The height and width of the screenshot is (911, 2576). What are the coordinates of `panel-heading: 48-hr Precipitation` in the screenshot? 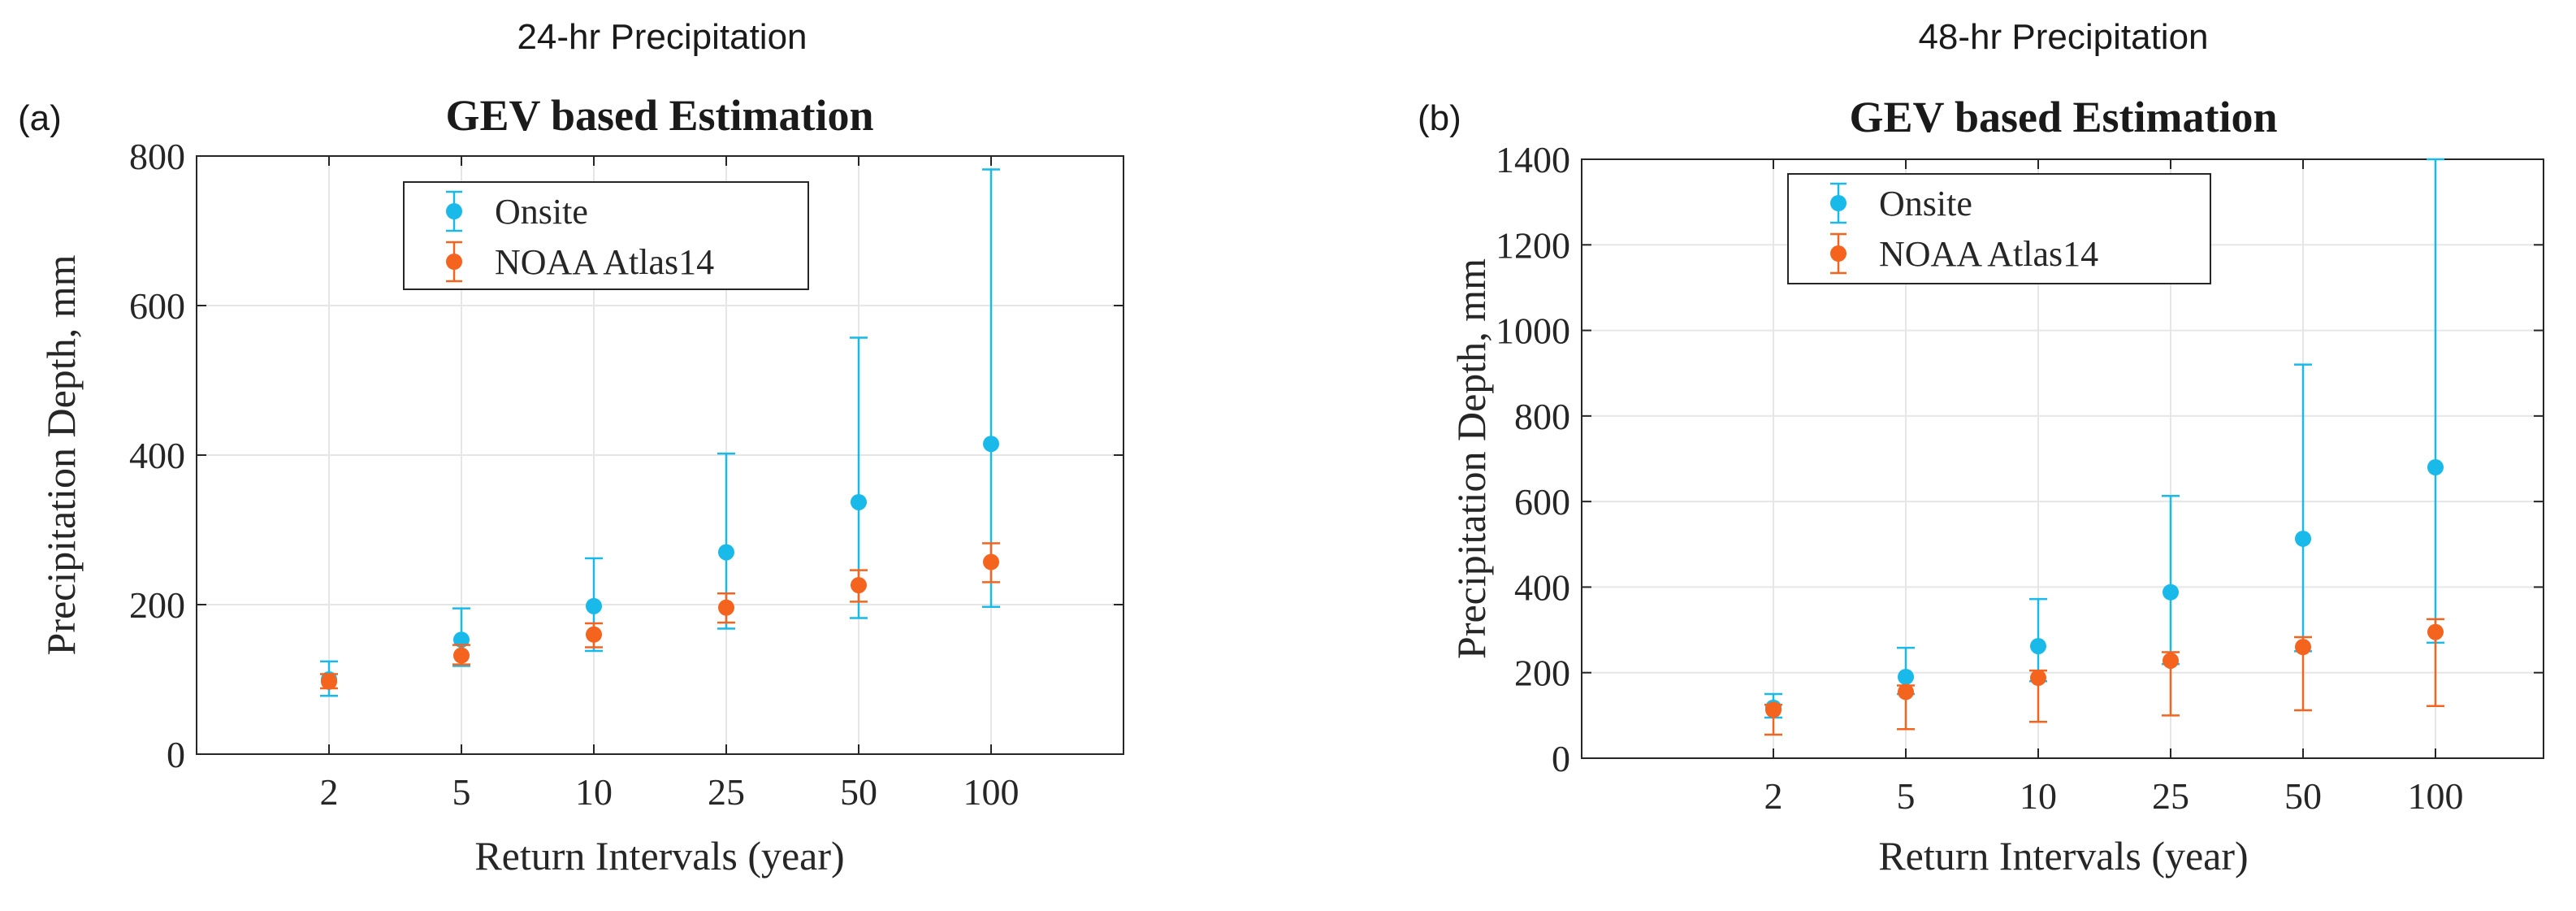 It's located at (2063, 37).